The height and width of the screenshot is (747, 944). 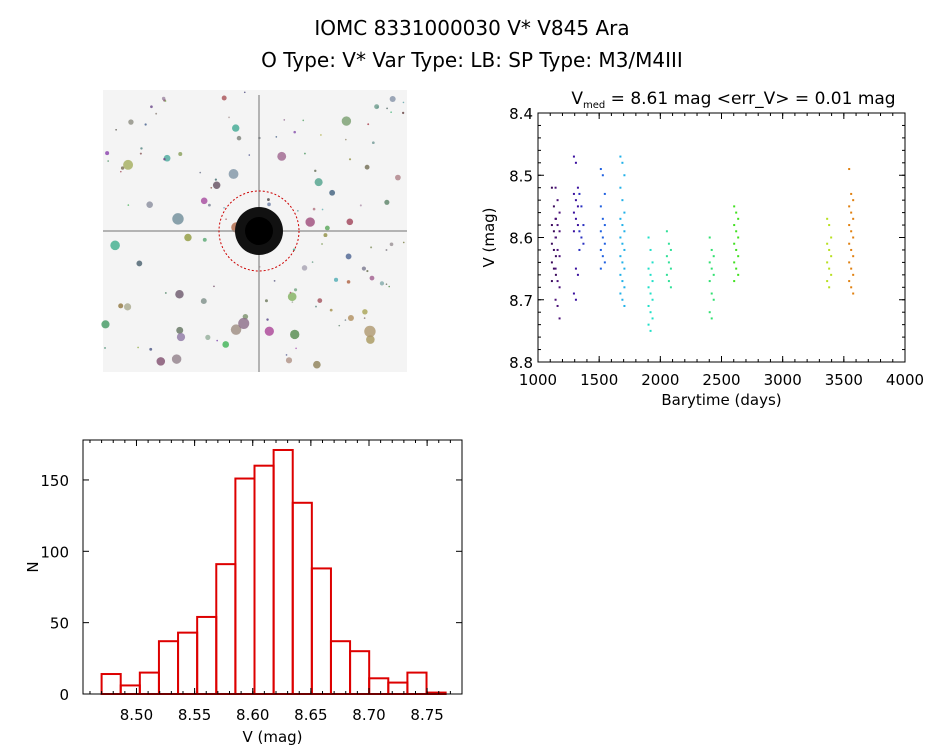 What do you see at coordinates (599, 380) in the screenshot?
I see `x-tick-label: 1500` at bounding box center [599, 380].